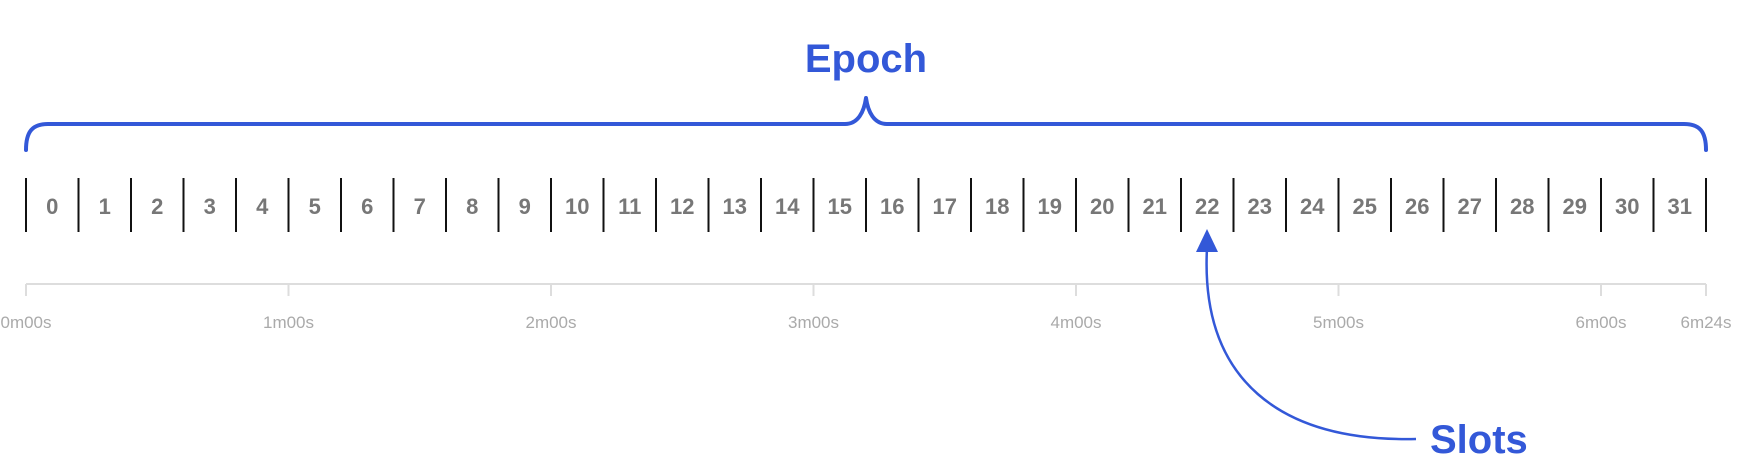  What do you see at coordinates (1102, 206) in the screenshot?
I see `slot-number: 20` at bounding box center [1102, 206].